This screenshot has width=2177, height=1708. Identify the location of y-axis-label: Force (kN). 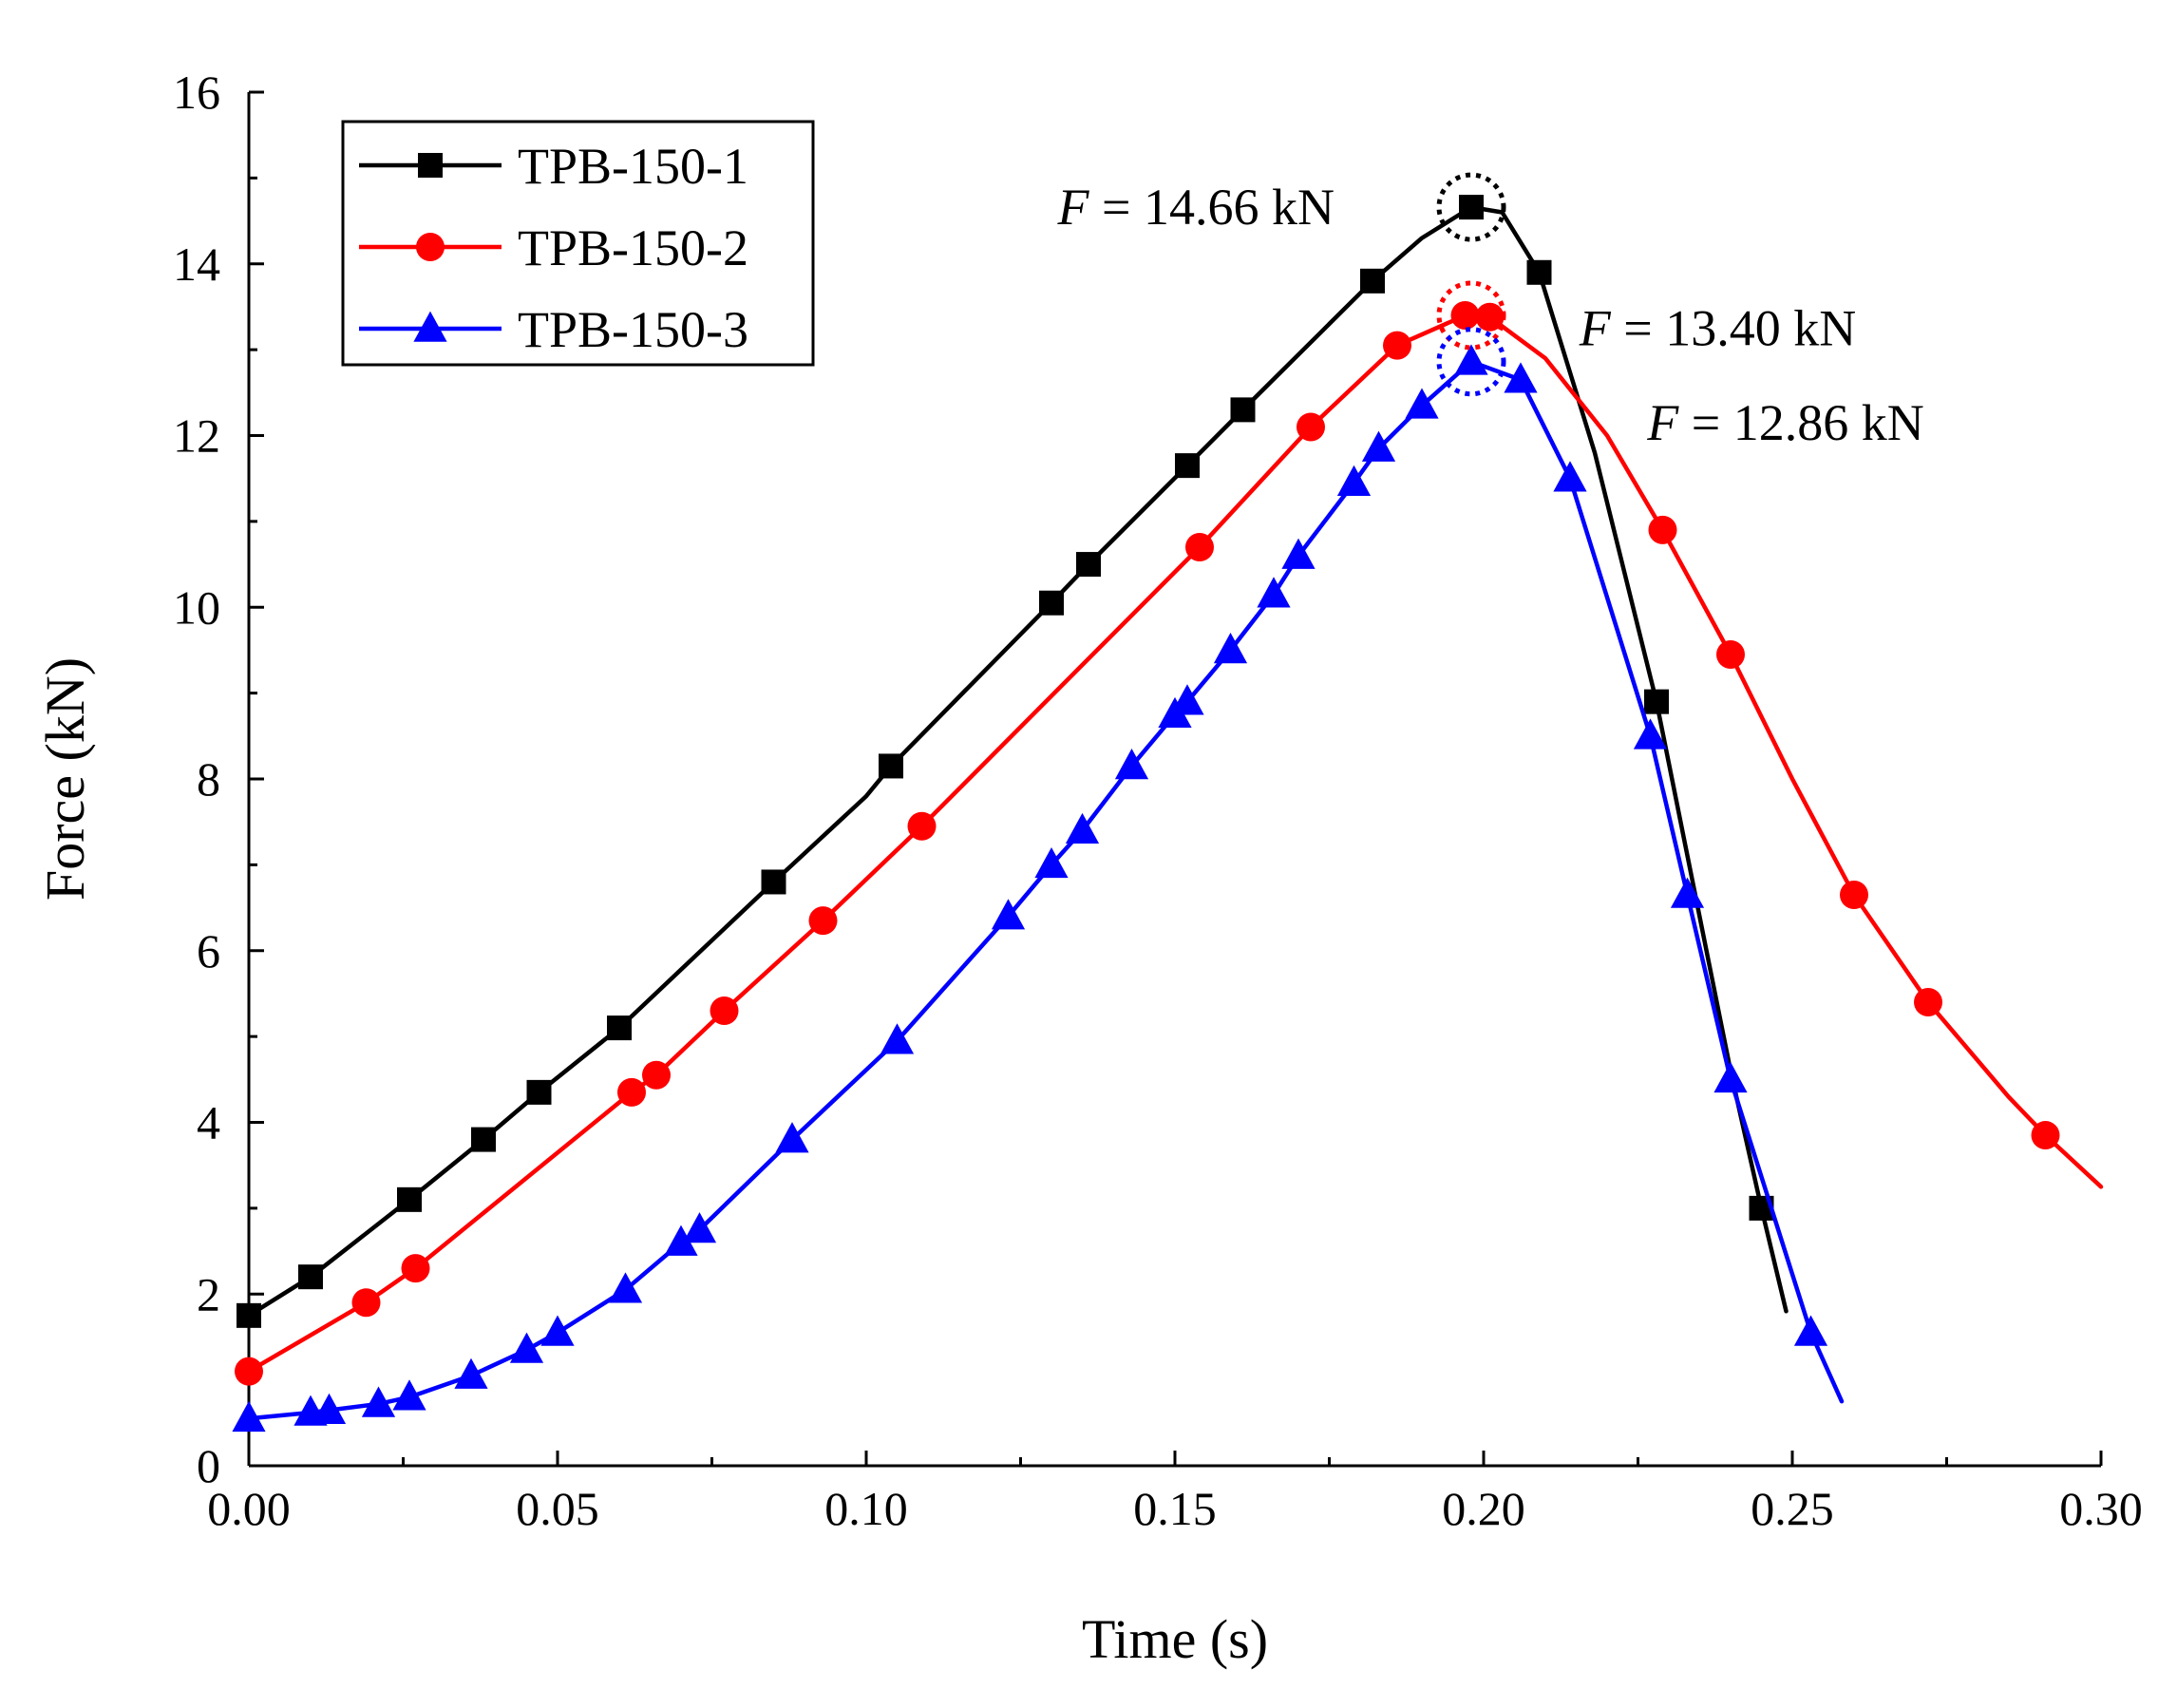
(65, 779).